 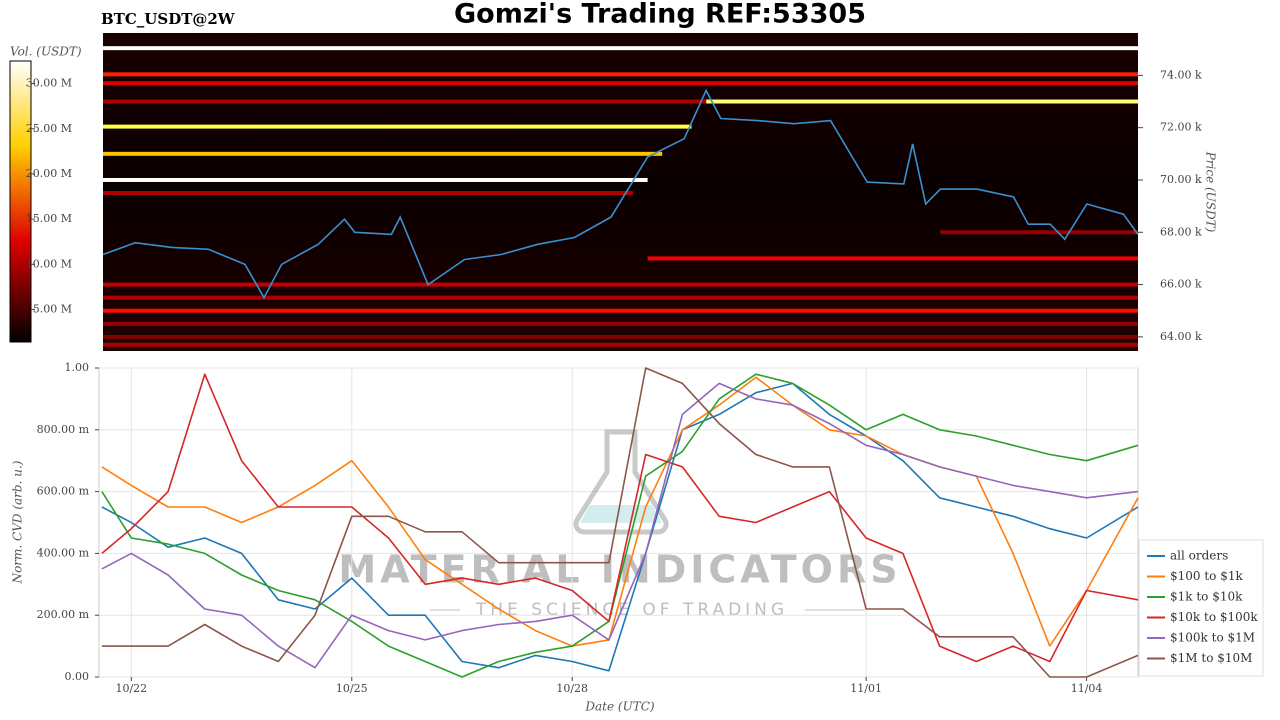 I want to click on y-tick-label: 72.00 k, so click(x=1181, y=127).